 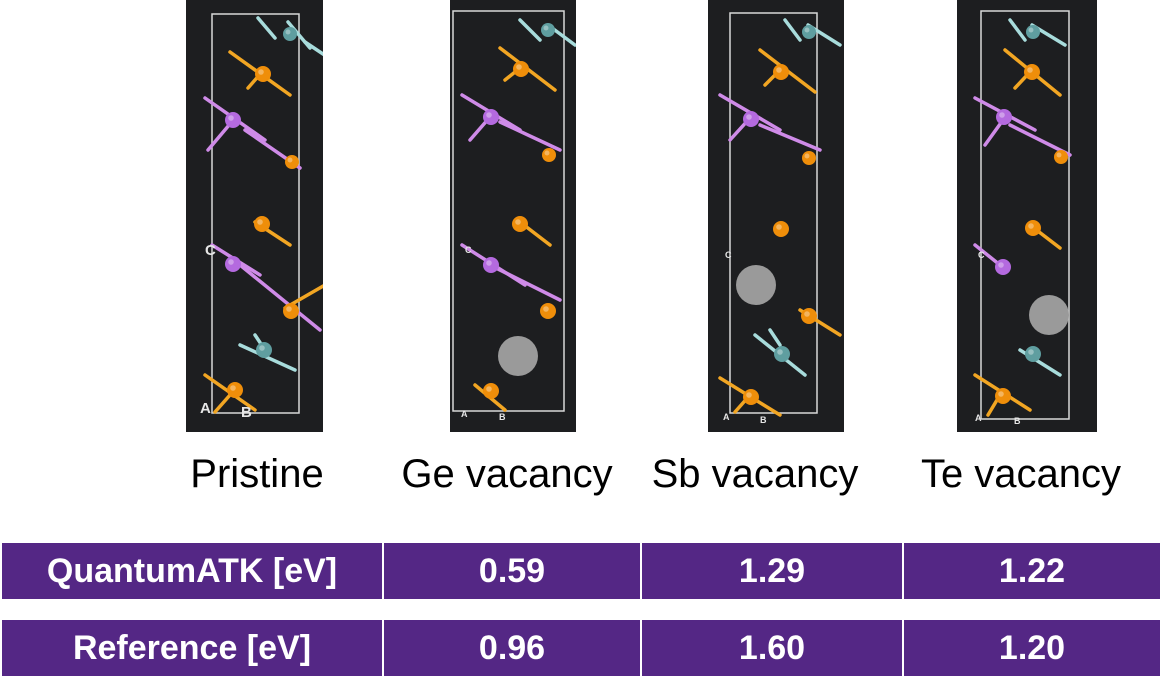 I want to click on table-row: QuantumATK [eV] 0.59 1.29 1.22, so click(x=581, y=571).